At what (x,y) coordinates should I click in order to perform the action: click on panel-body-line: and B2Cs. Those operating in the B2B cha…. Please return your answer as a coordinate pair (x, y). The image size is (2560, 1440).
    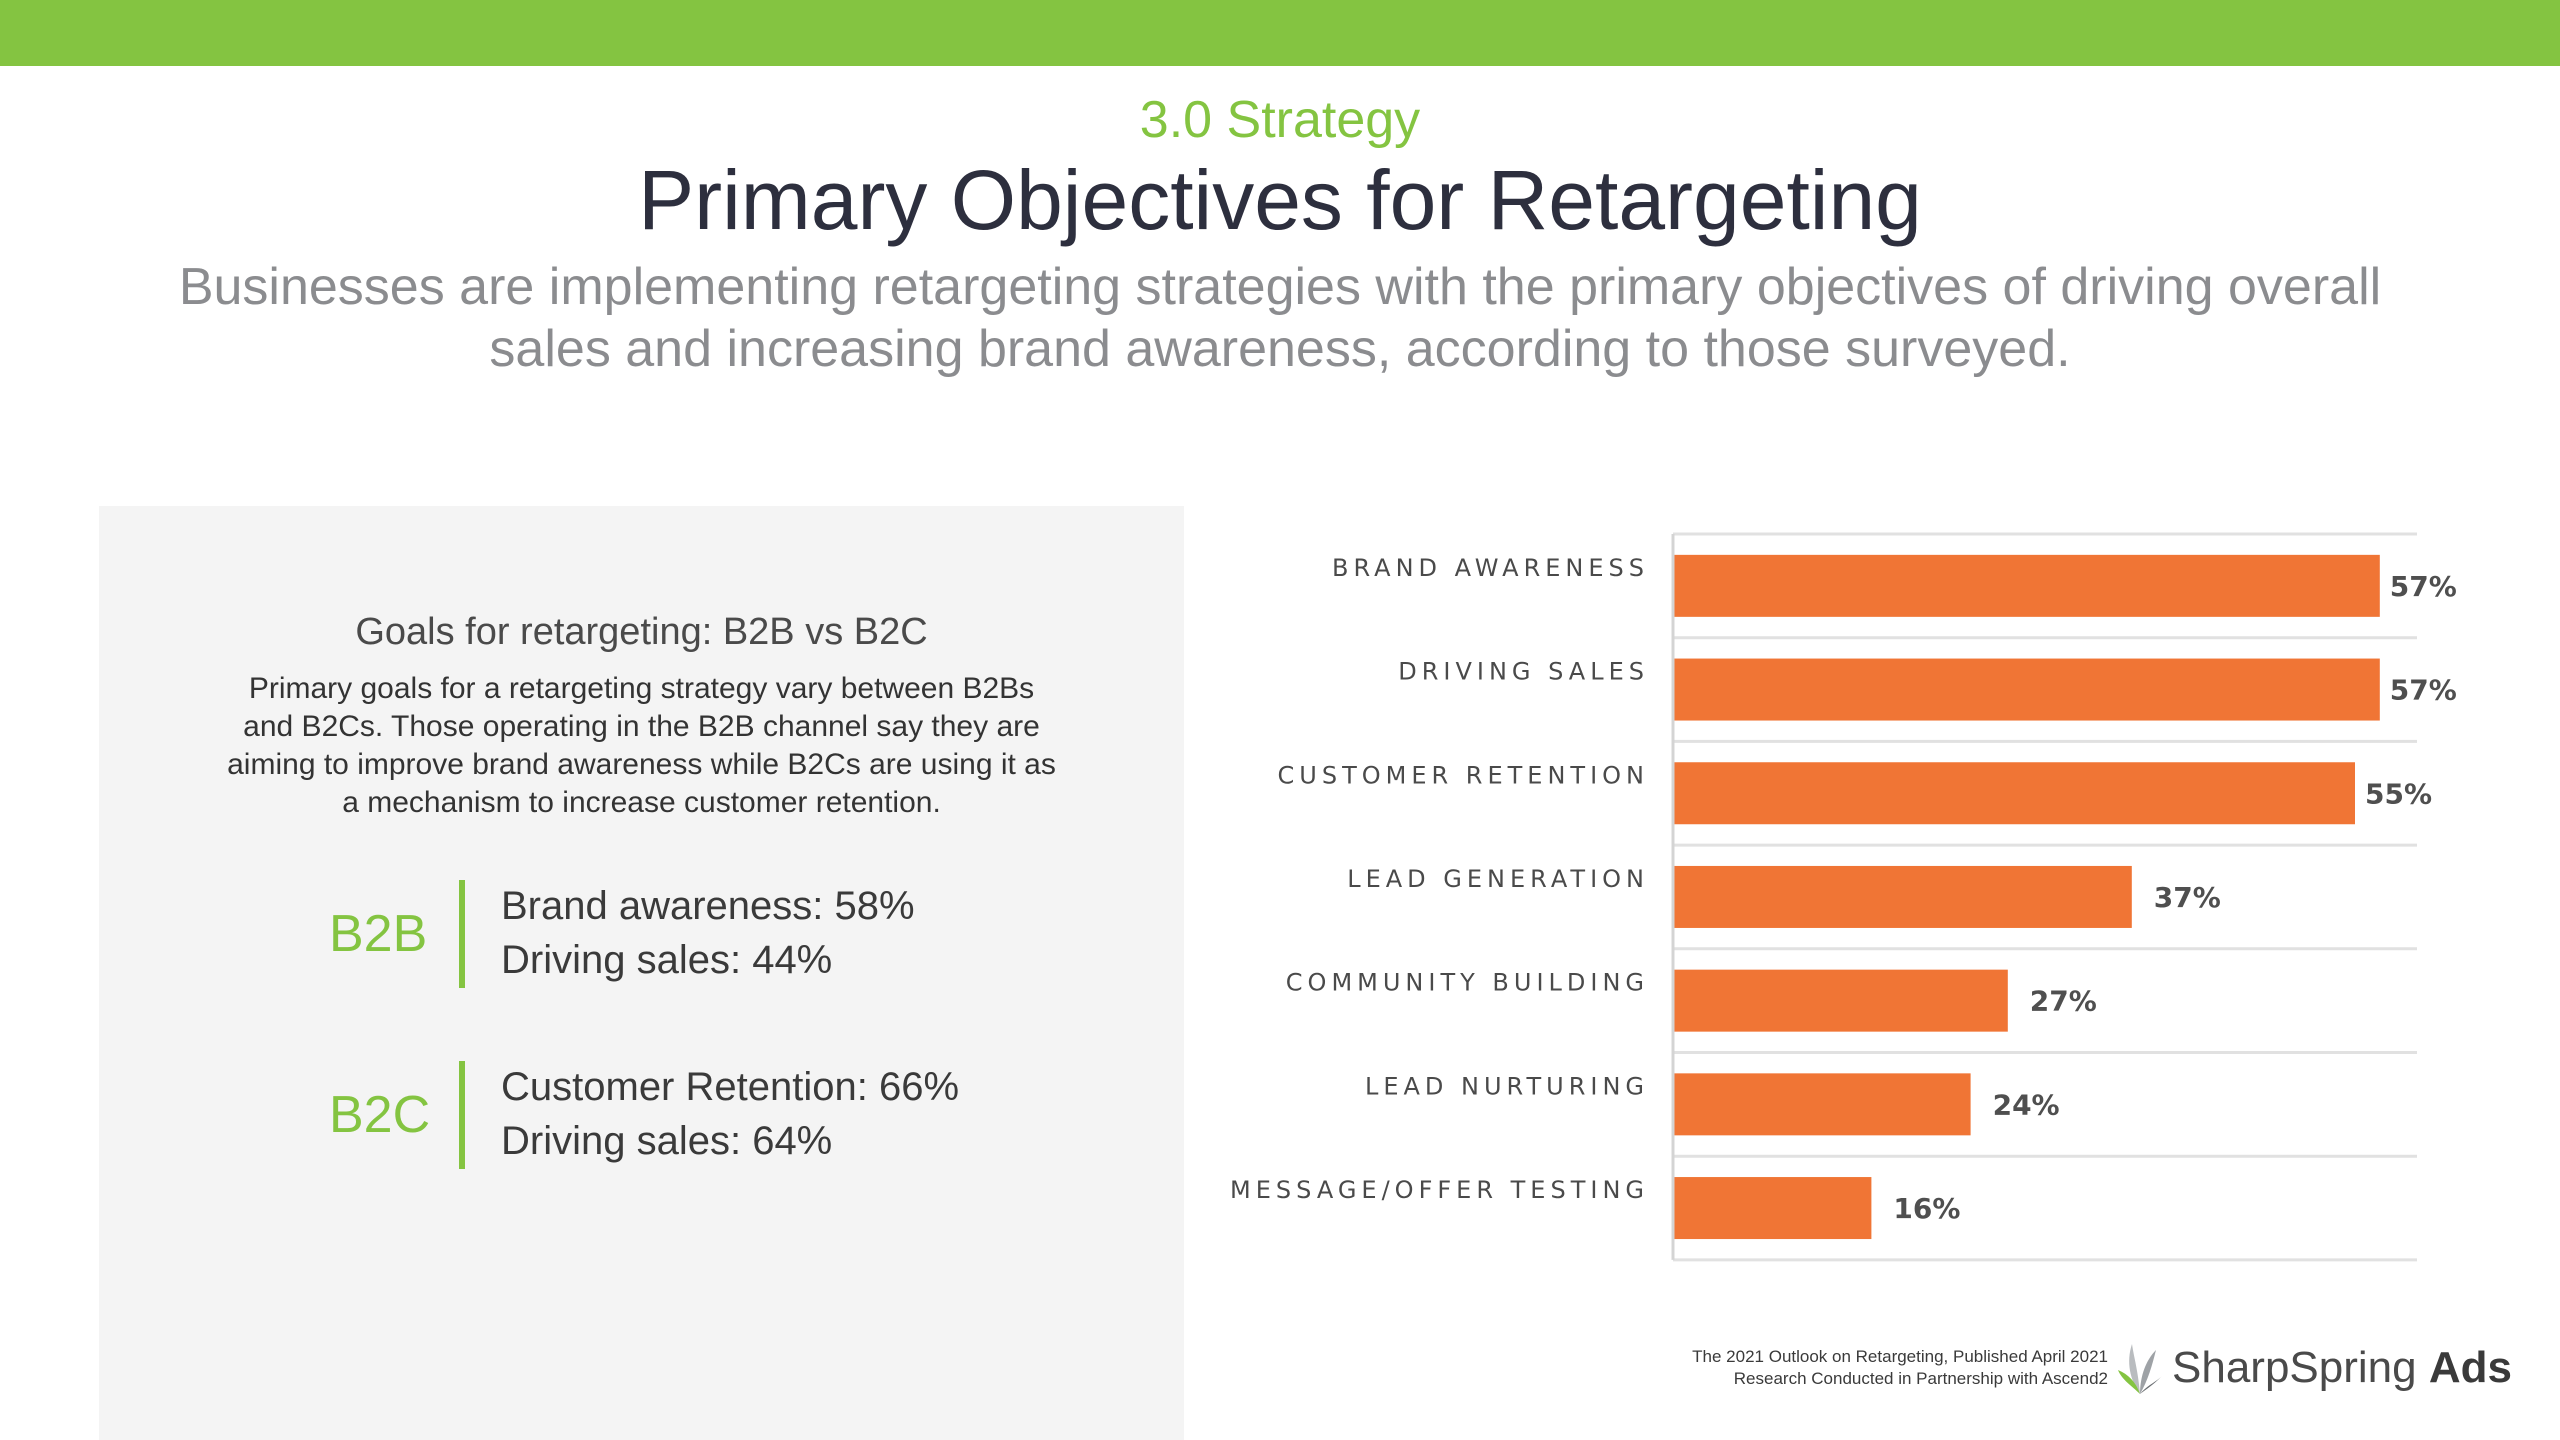
    Looking at the image, I should click on (641, 726).